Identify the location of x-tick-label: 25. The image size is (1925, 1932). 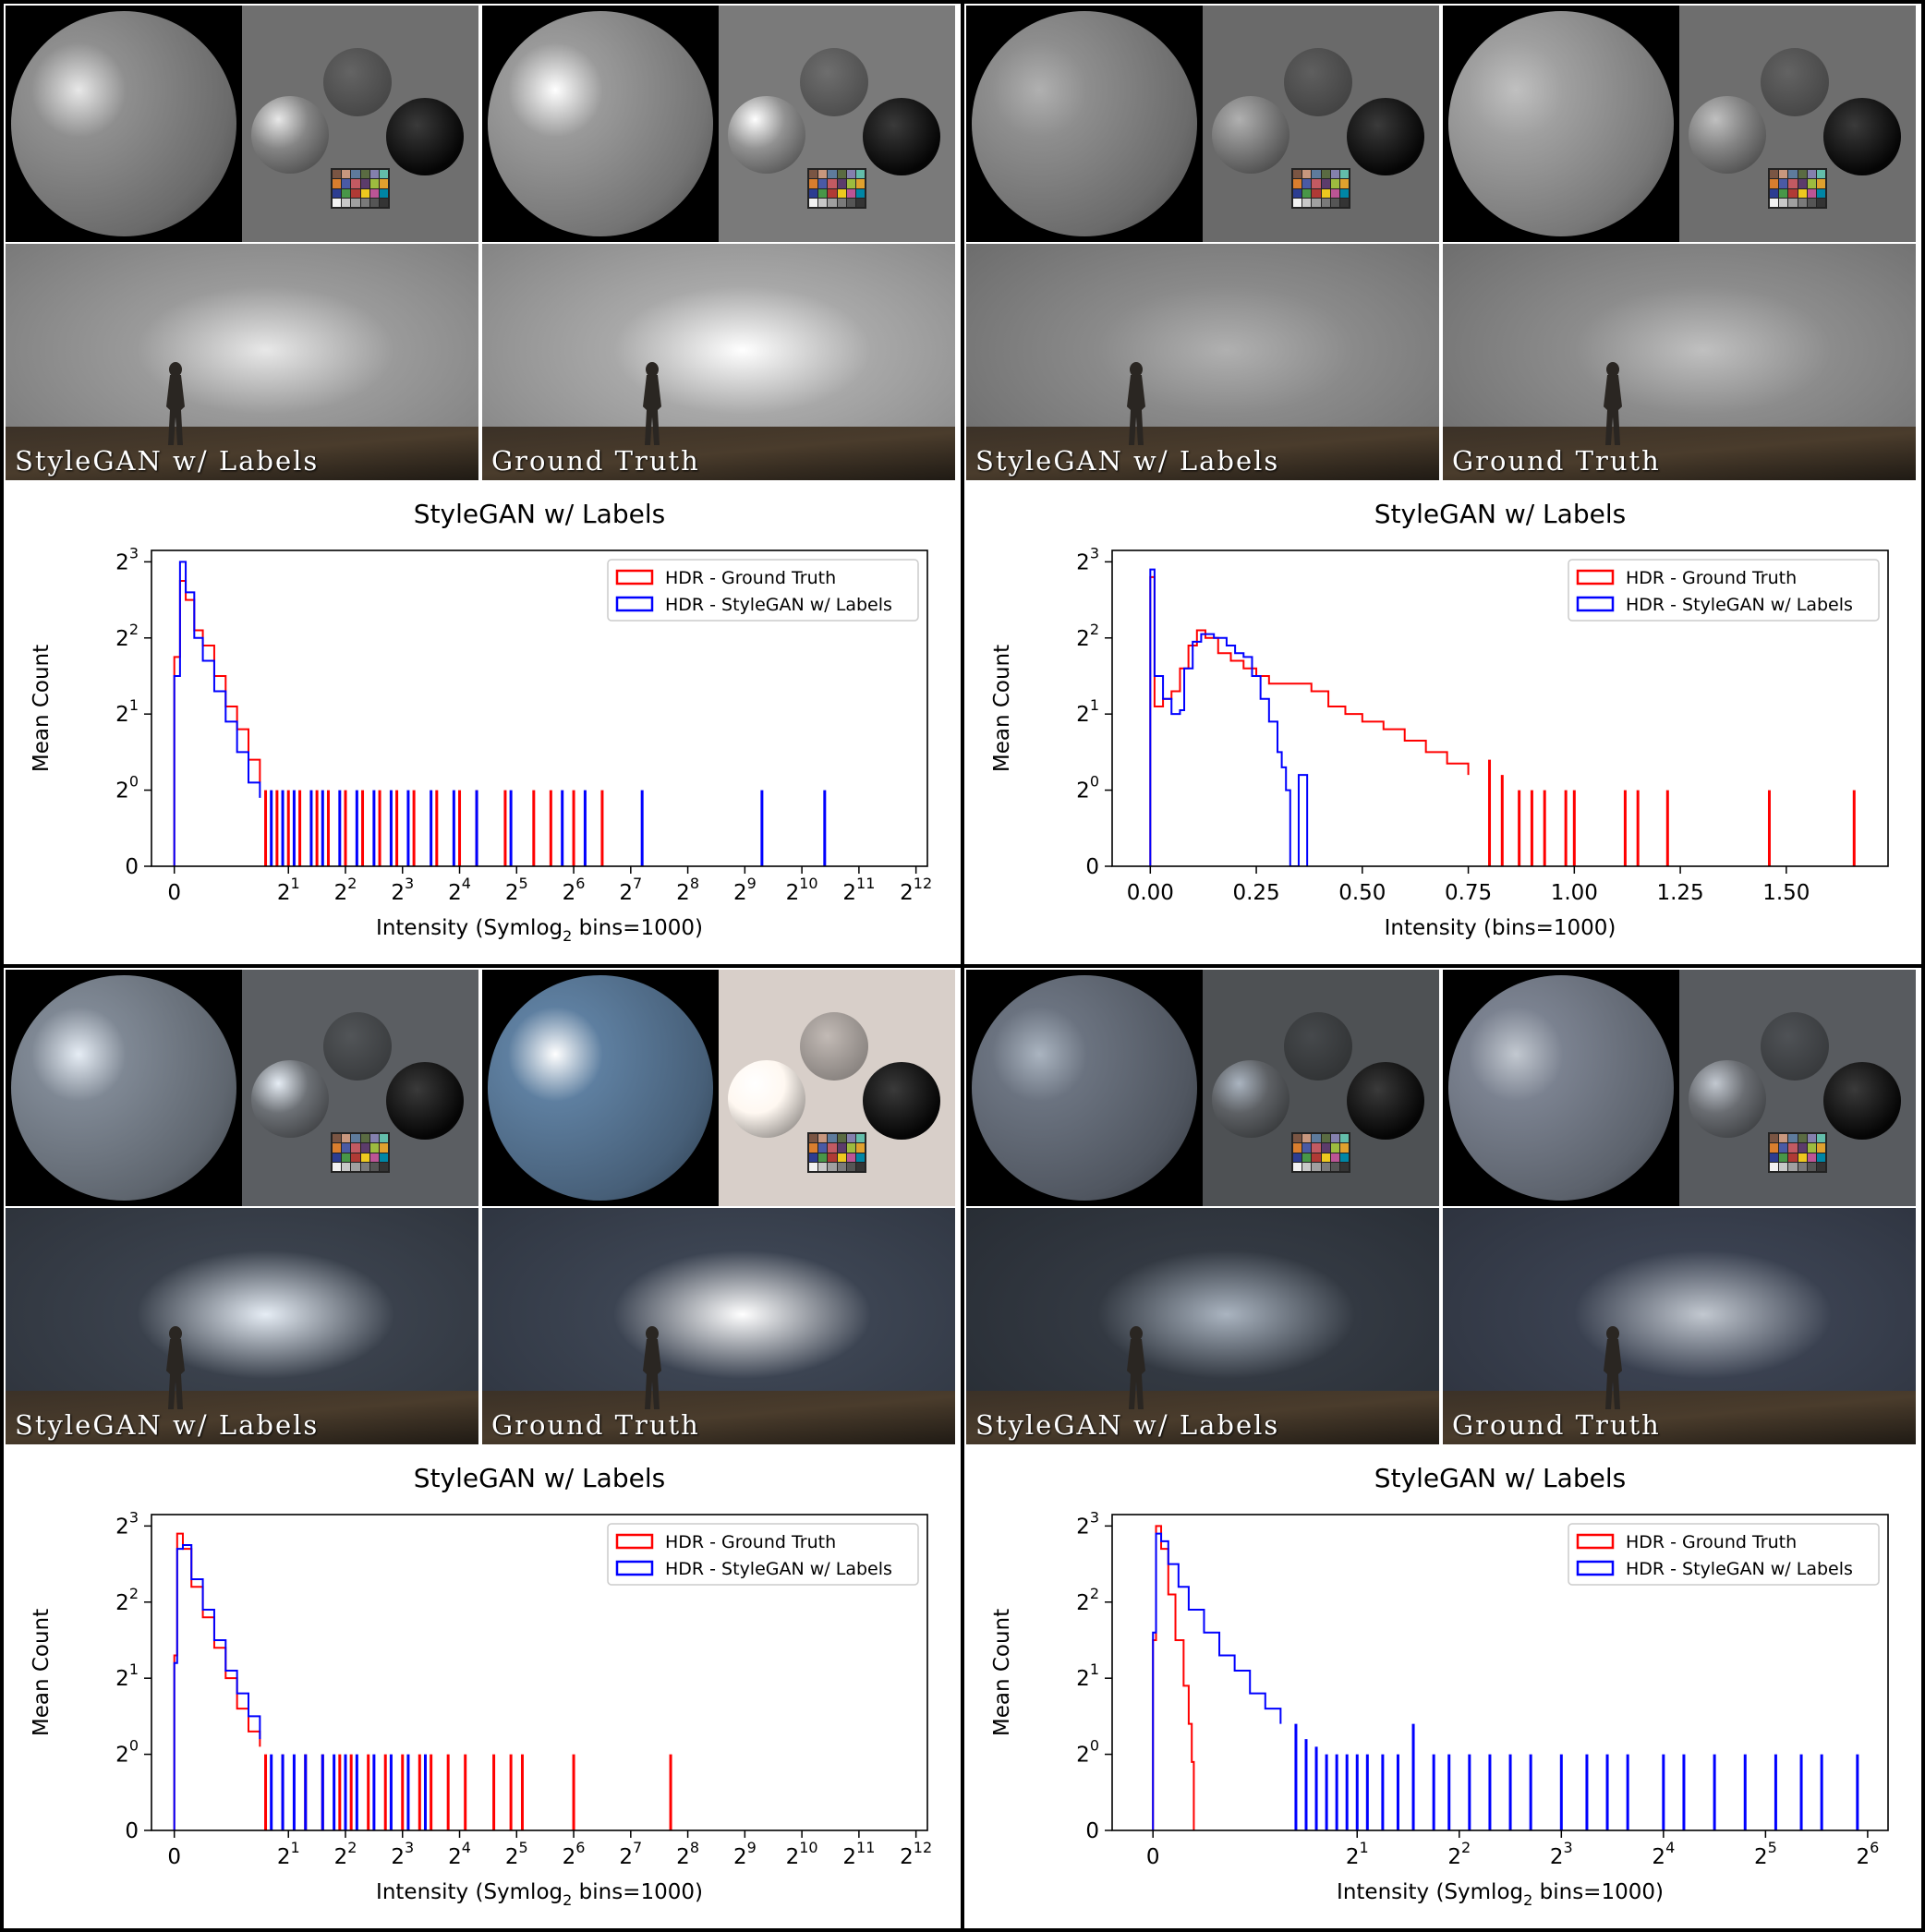
(516, 1854).